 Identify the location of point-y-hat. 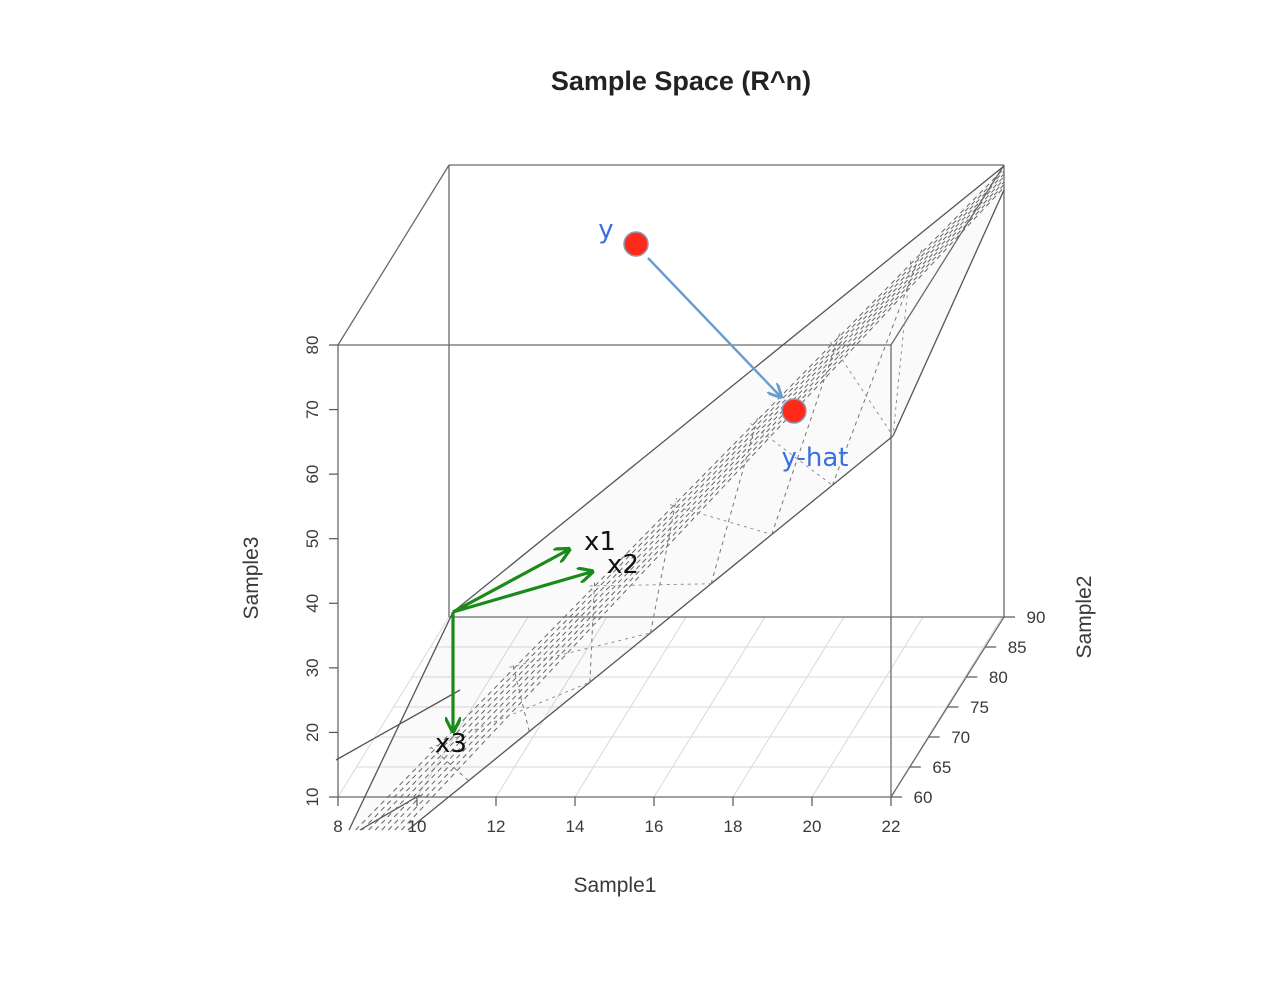
(794, 411).